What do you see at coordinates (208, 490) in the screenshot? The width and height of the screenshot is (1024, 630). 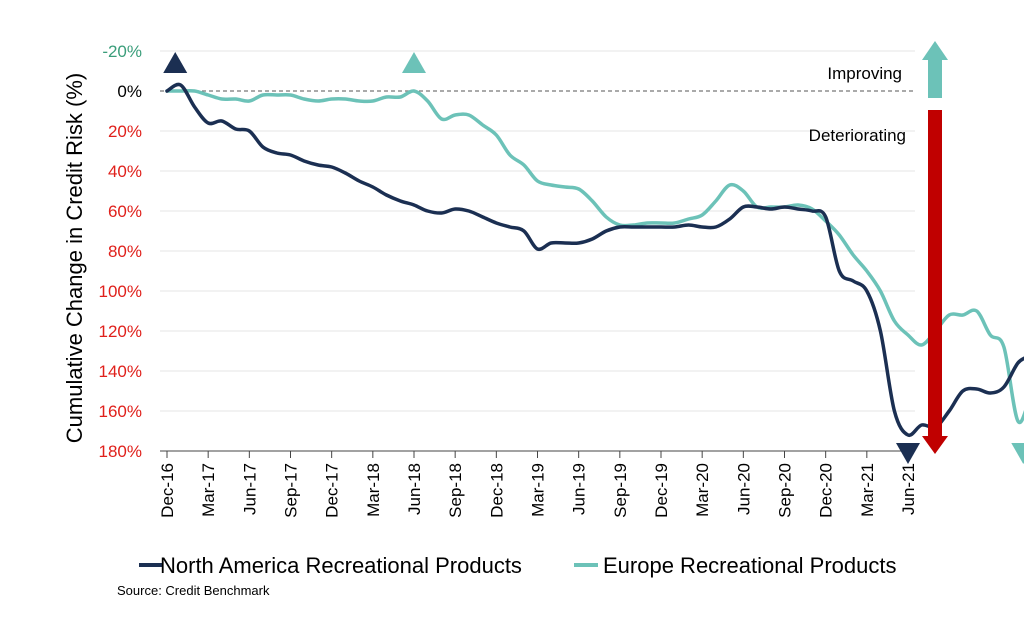 I see `x-tick-label: Mar-17` at bounding box center [208, 490].